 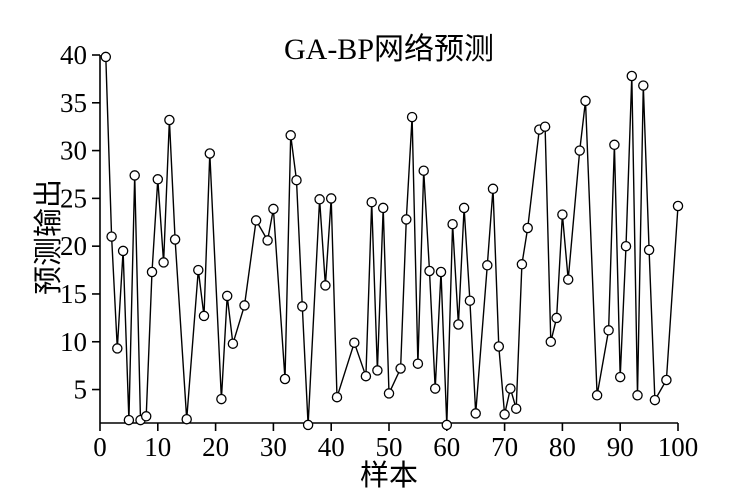 What do you see at coordinates (678, 447) in the screenshot?
I see `x-tick-label: 100` at bounding box center [678, 447].